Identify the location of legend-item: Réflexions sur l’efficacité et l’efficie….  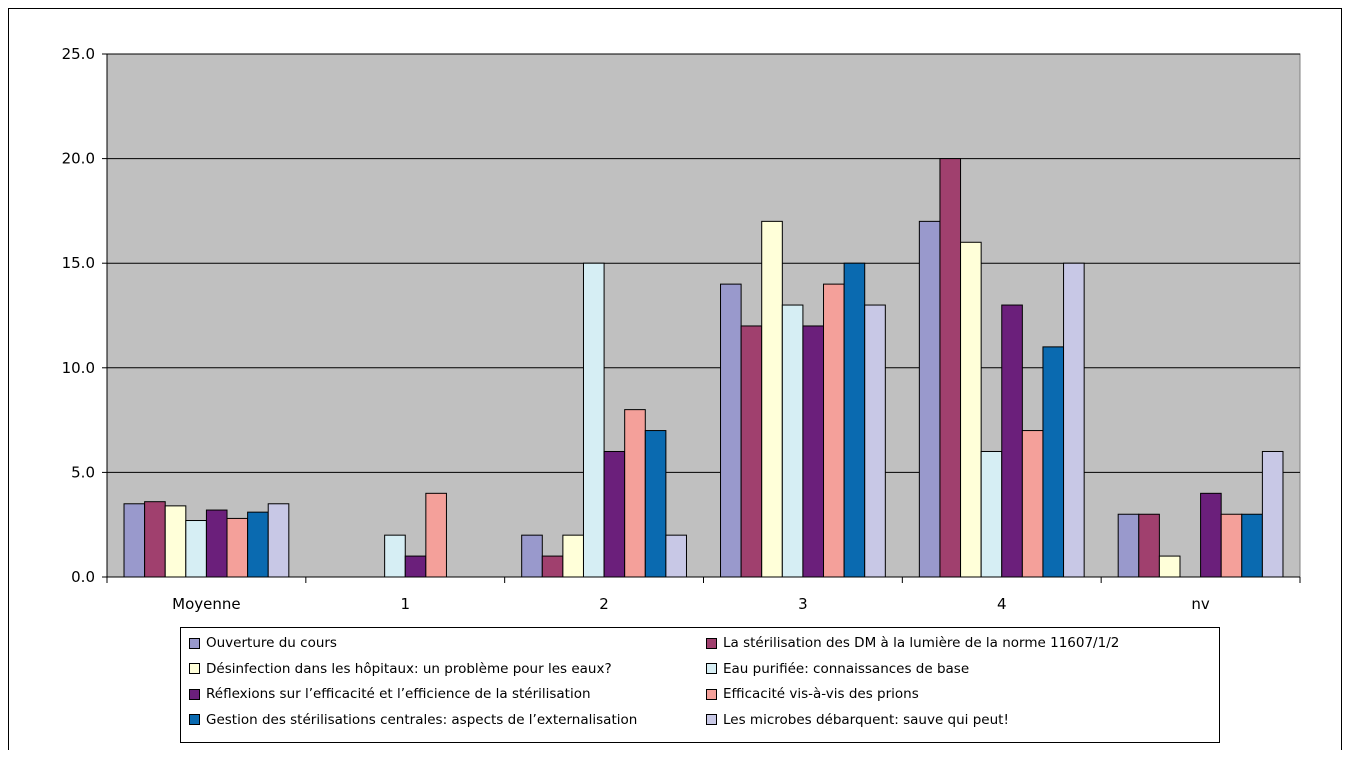
(390, 694).